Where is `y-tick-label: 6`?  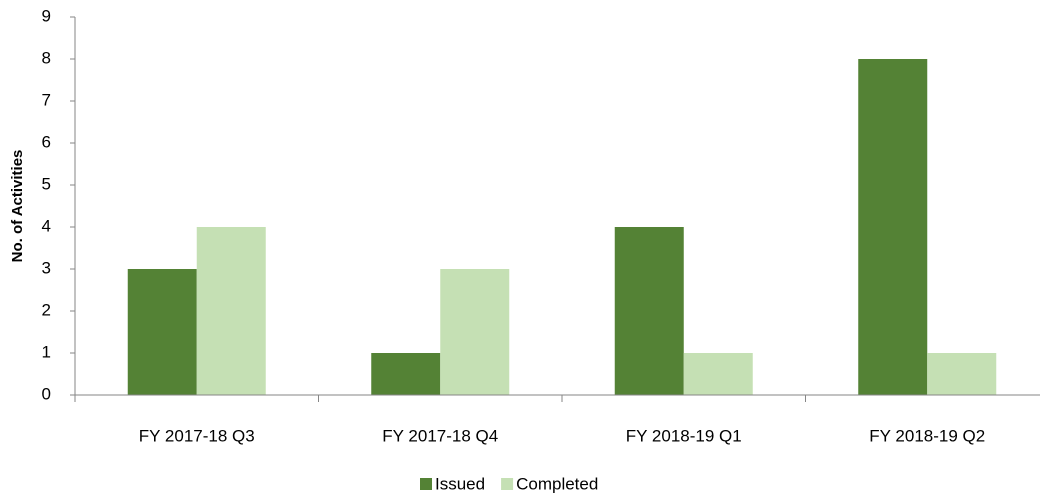
y-tick-label: 6 is located at coordinates (46, 141).